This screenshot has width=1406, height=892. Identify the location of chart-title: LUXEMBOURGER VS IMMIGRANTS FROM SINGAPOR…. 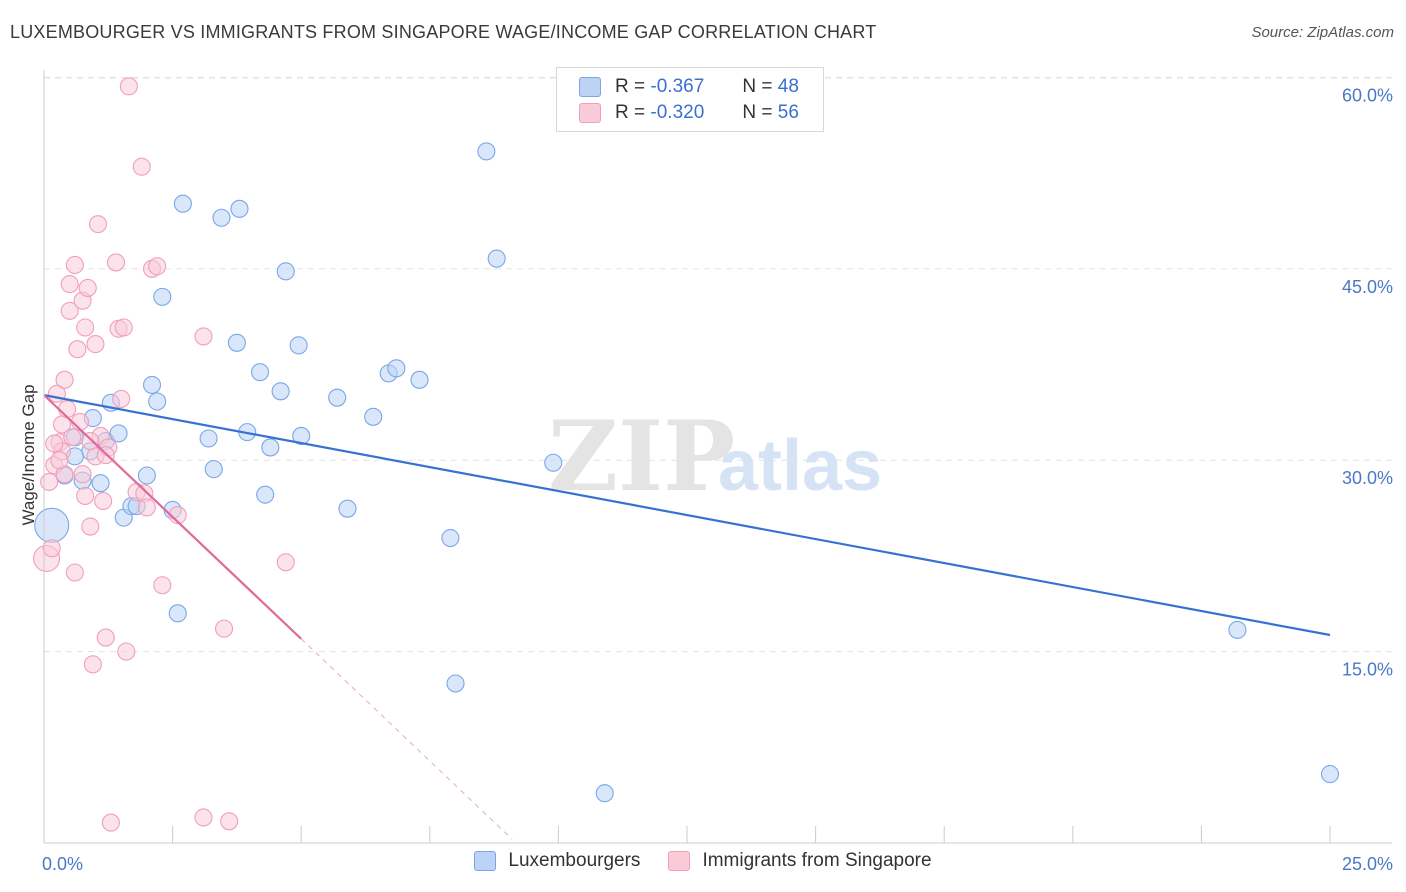
(443, 32).